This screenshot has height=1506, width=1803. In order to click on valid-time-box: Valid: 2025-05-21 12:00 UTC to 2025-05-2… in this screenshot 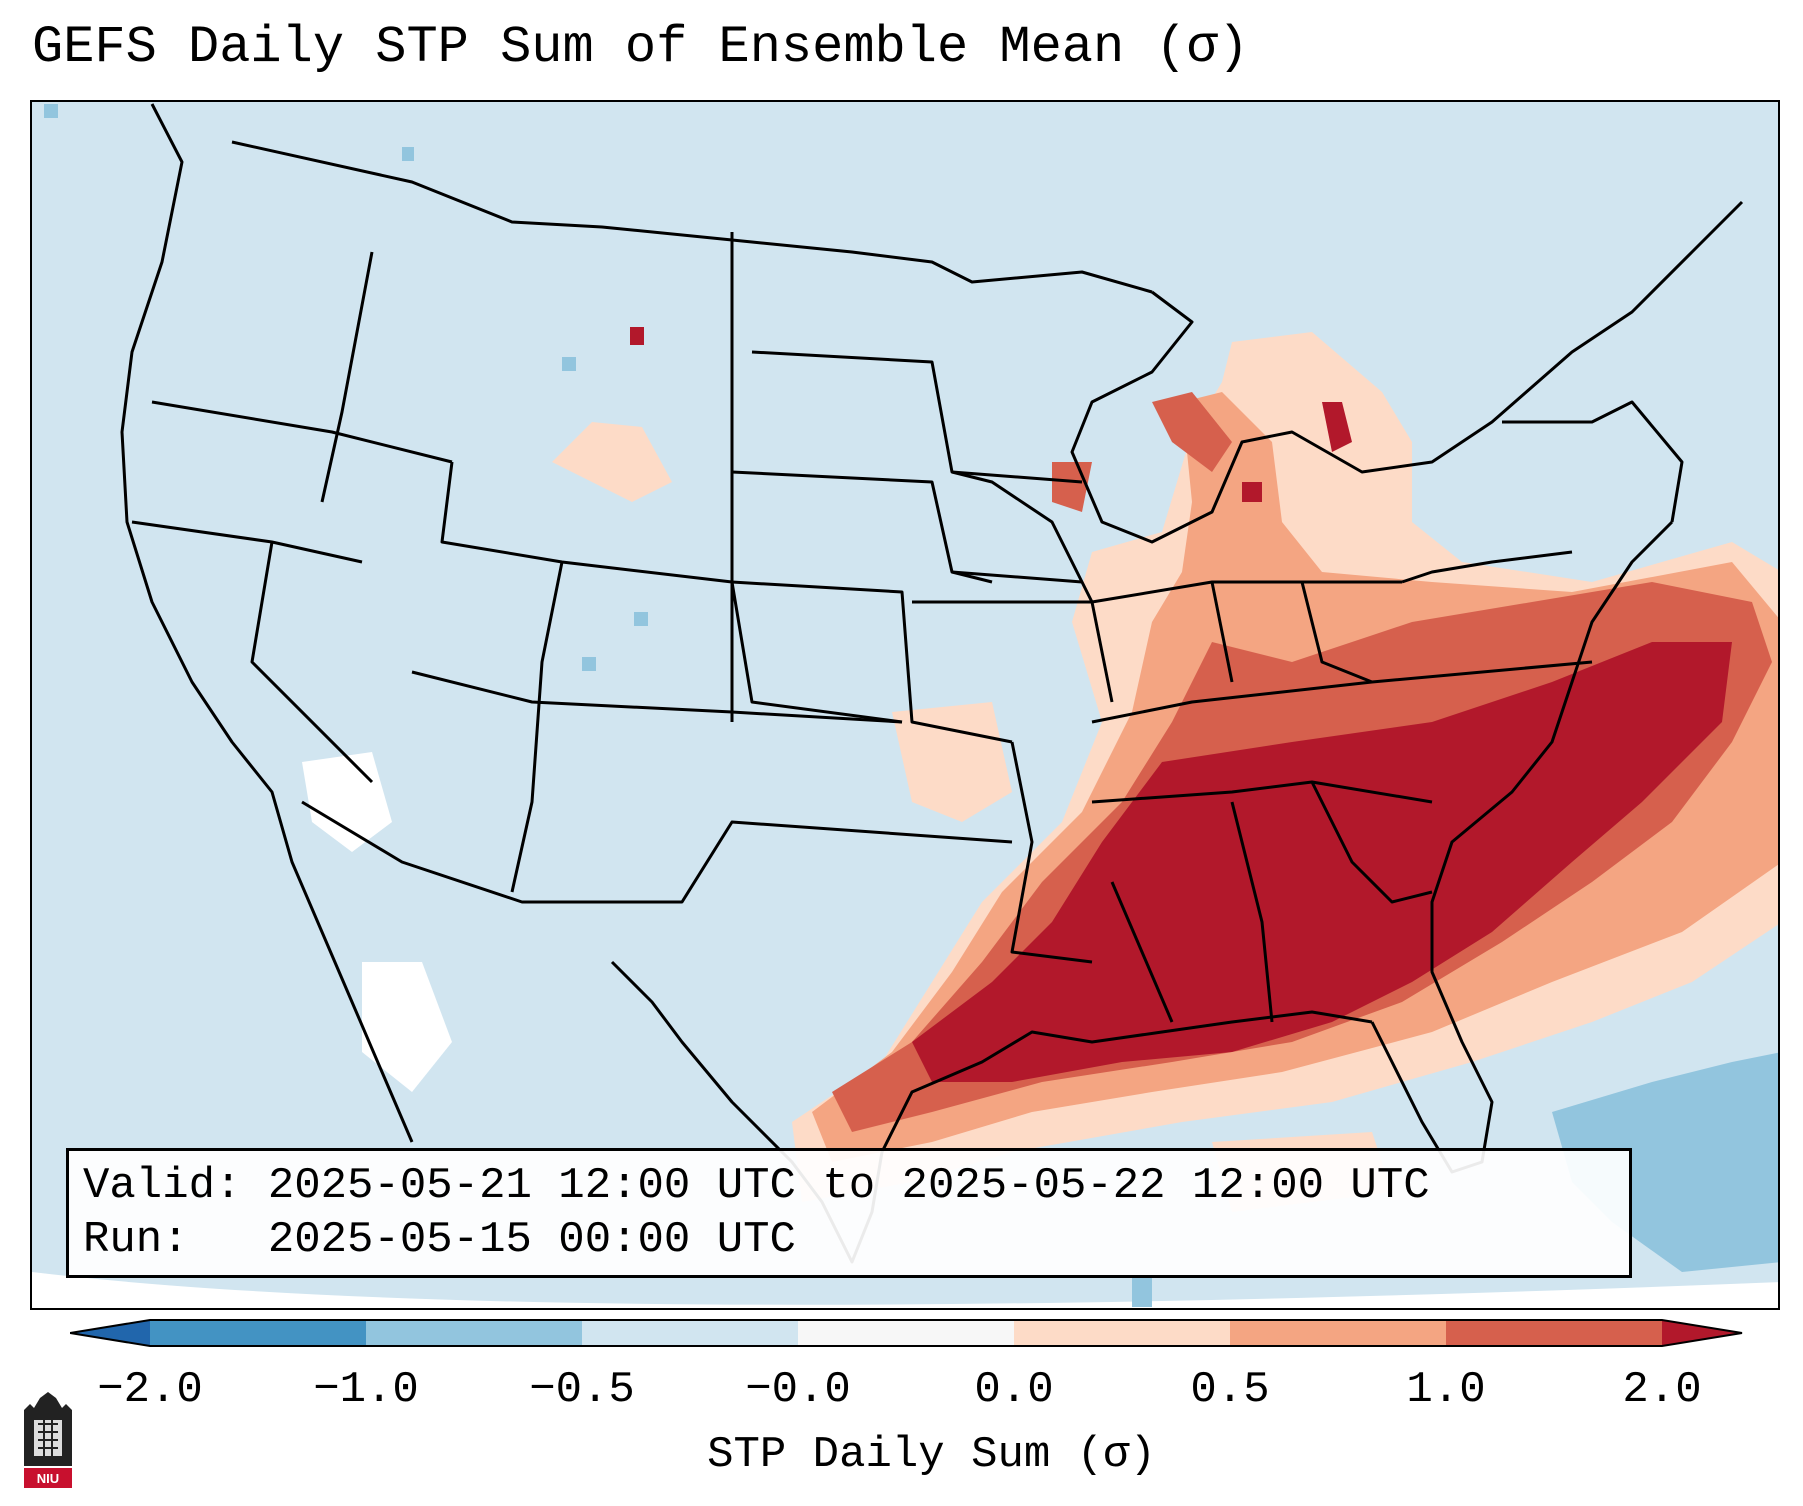, I will do `click(849, 1213)`.